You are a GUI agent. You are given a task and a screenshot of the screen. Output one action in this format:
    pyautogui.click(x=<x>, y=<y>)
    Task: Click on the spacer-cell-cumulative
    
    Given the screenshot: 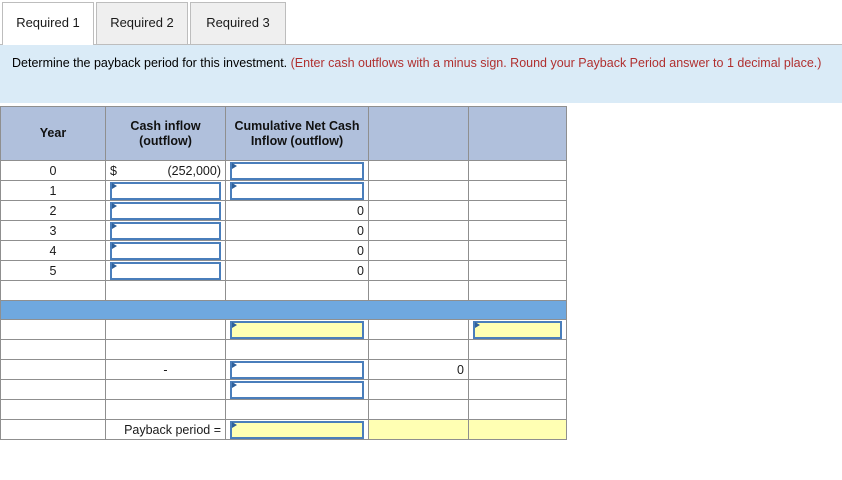 What is the action you would take?
    pyautogui.click(x=297, y=290)
    